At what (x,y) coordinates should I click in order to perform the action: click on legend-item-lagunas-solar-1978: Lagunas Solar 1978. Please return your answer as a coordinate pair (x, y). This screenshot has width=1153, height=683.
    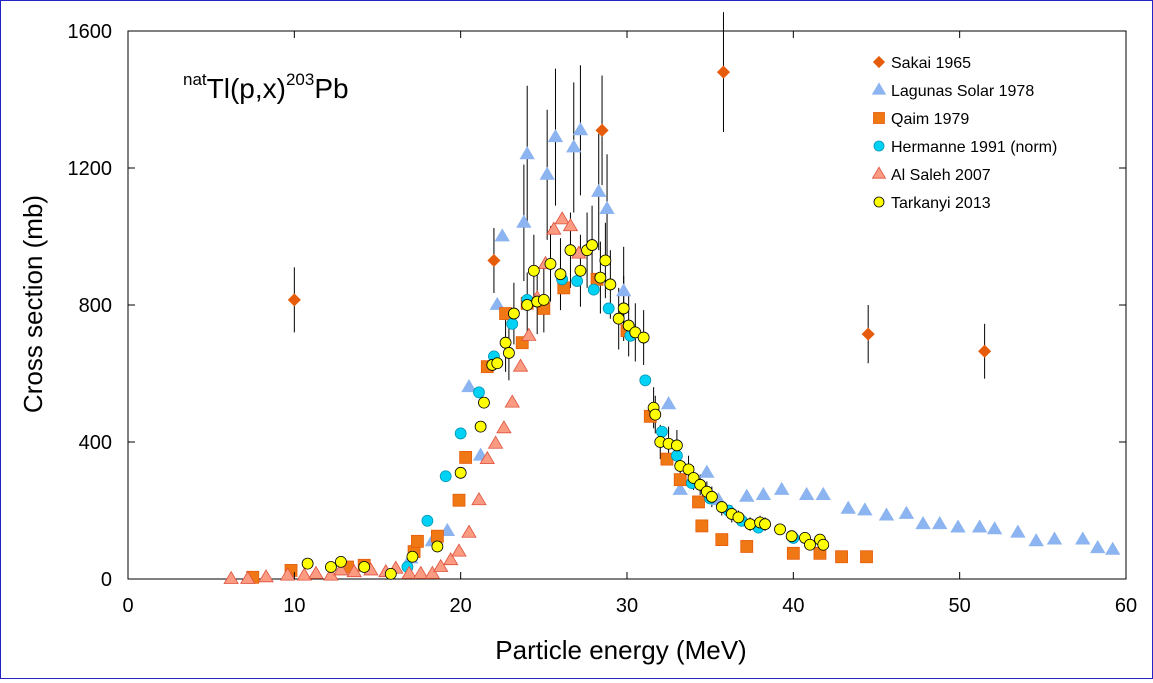
    Looking at the image, I should click on (952, 91).